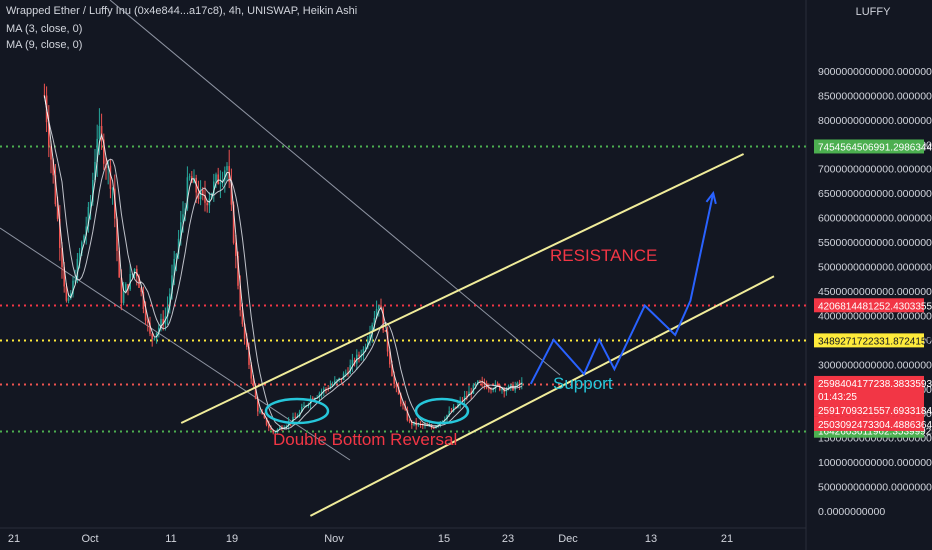  I want to click on price-tick-label: 5000000000000.0000000000, so click(875, 268).